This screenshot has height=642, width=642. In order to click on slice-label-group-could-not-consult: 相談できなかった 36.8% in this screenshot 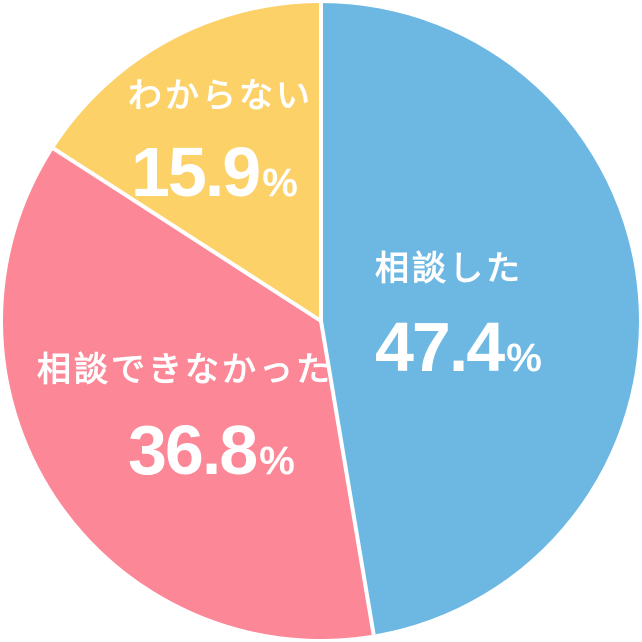, I will do `click(185, 419)`.